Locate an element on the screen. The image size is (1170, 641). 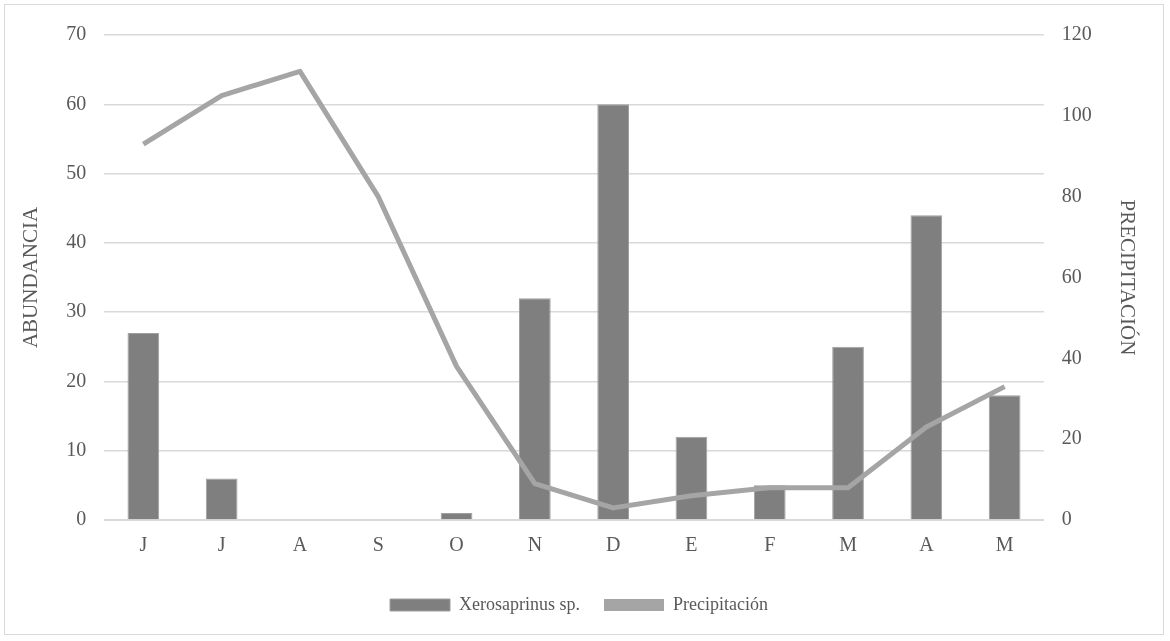
y-tick-label: 70 is located at coordinates (76, 33).